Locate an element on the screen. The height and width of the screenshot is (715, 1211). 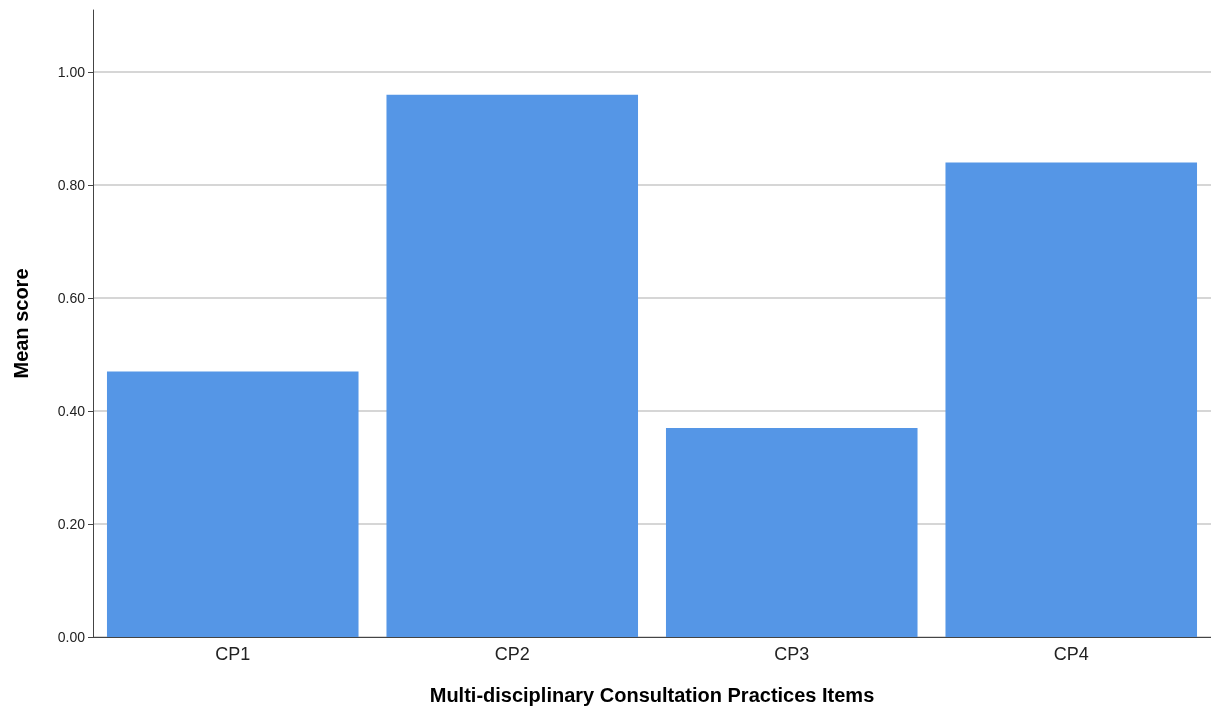
y-tick-label: 0.40 is located at coordinates (71, 411).